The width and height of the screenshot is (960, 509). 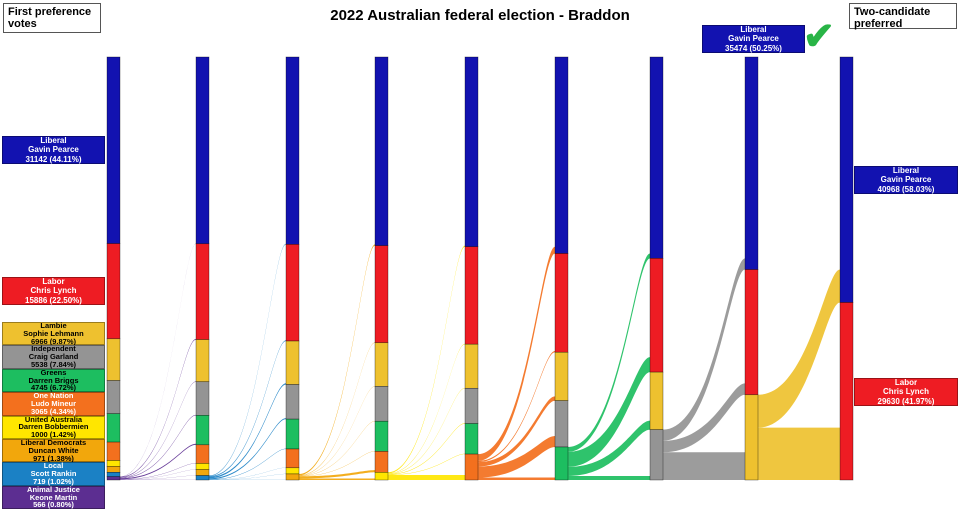 I want to click on candidate-label-independent: Independent Craig Garland 5538 (7.84%), so click(x=53, y=357).